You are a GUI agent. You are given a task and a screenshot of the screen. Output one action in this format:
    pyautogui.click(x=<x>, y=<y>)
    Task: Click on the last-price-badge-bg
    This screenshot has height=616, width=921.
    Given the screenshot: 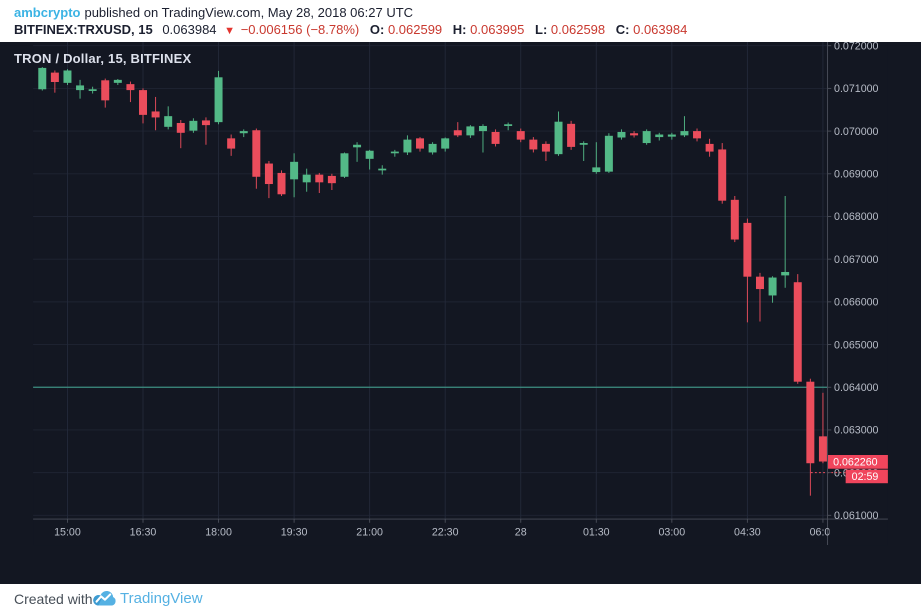 What is the action you would take?
    pyautogui.click(x=858, y=461)
    